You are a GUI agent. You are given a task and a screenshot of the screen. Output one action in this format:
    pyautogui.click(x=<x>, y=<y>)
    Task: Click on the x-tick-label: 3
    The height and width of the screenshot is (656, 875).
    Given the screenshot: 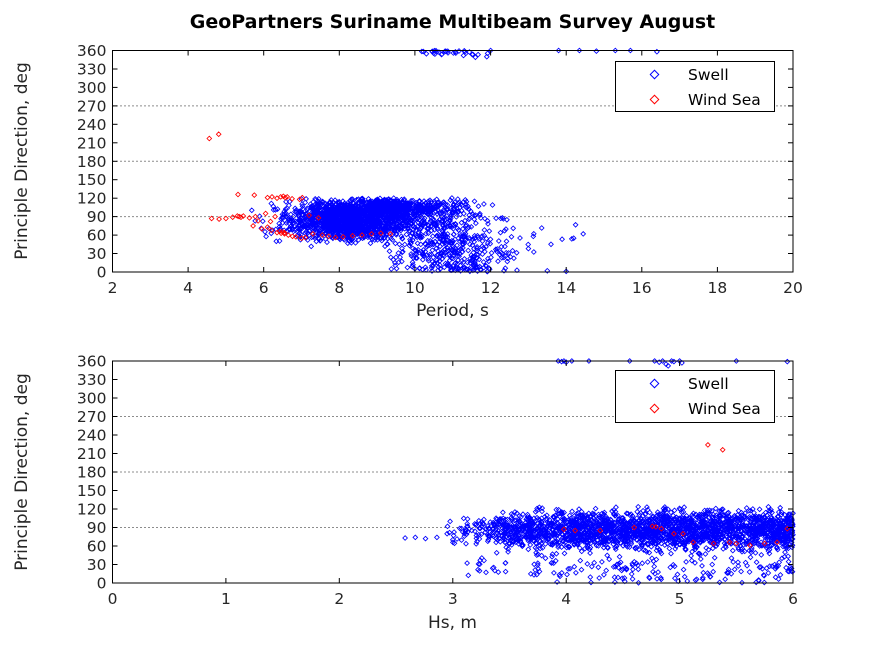 What is the action you would take?
    pyautogui.click(x=453, y=599)
    